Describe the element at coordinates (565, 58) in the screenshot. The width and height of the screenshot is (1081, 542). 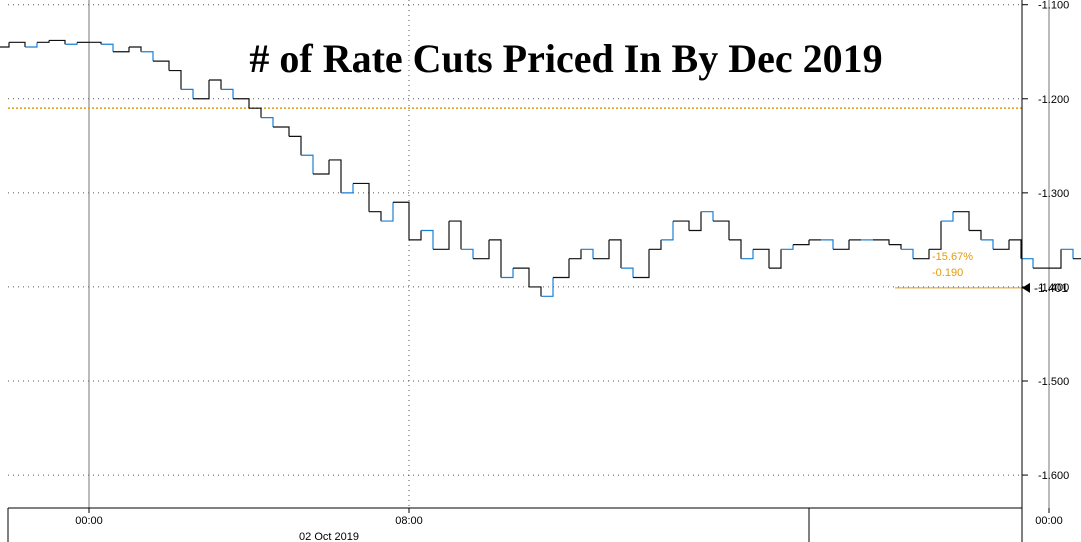
I see `chart-title: # of Rate Cuts Priced In By Dec 2019` at that location.